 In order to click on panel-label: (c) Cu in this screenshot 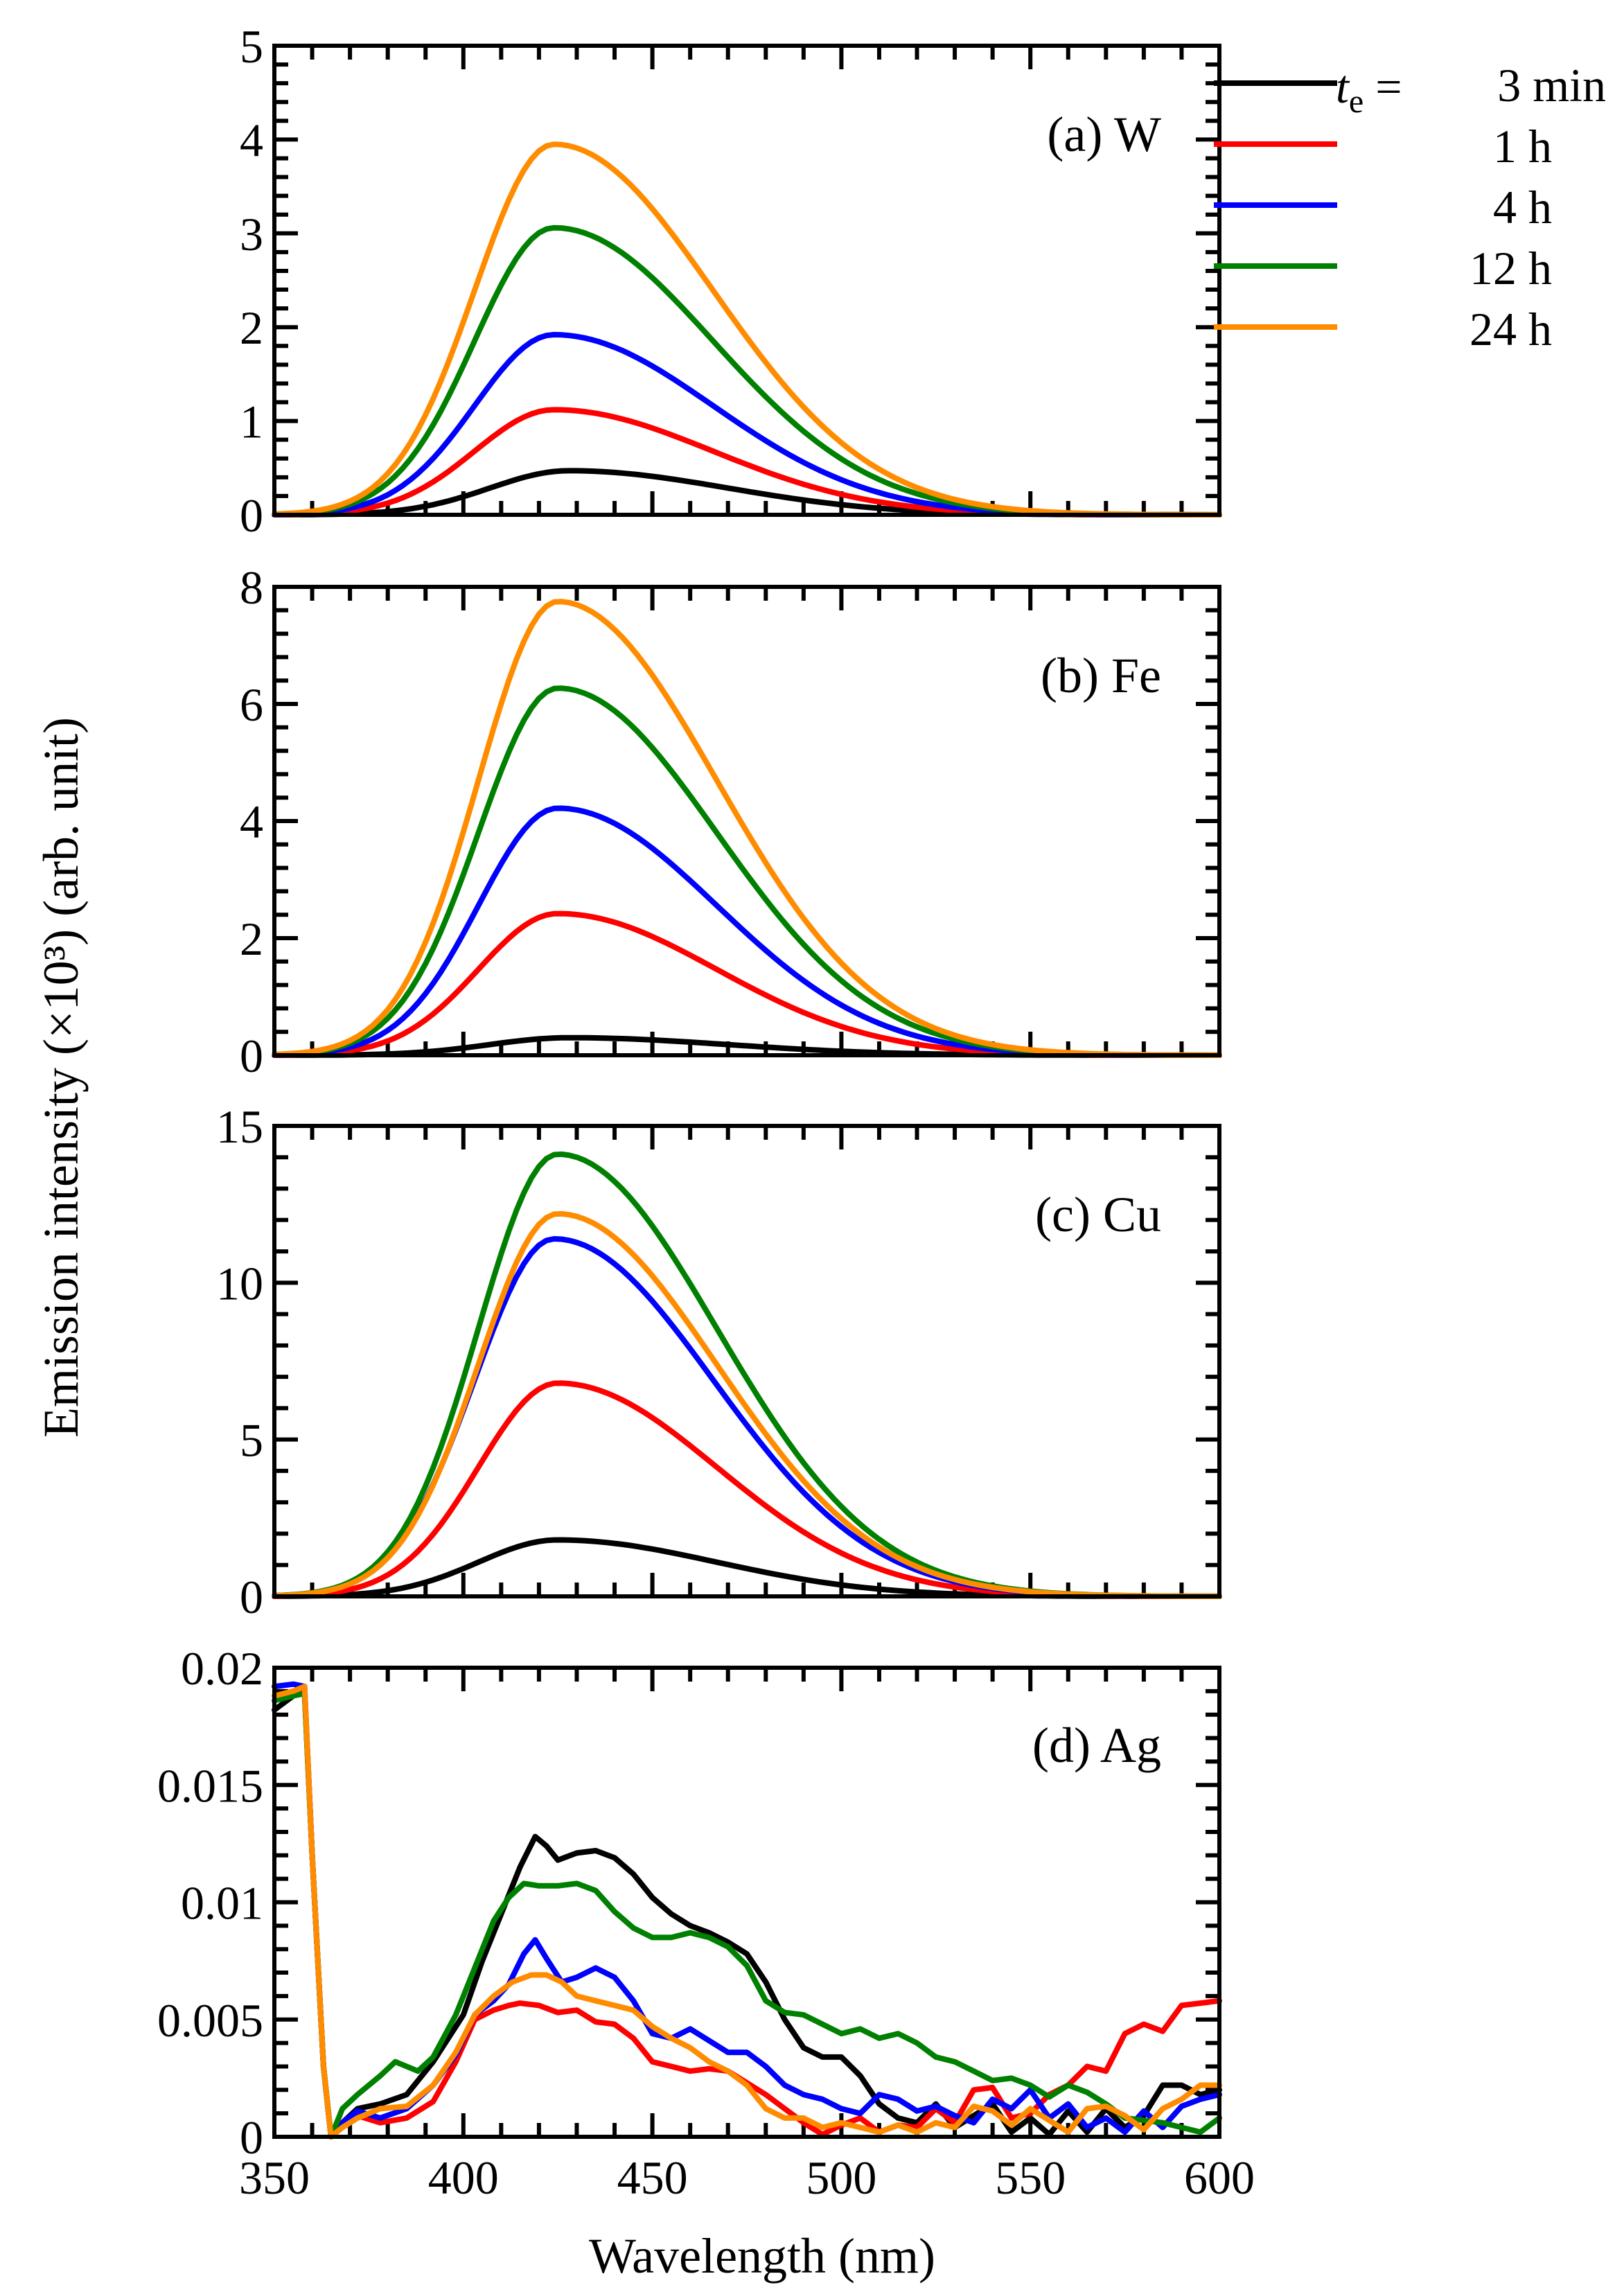, I will do `click(1098, 1214)`.